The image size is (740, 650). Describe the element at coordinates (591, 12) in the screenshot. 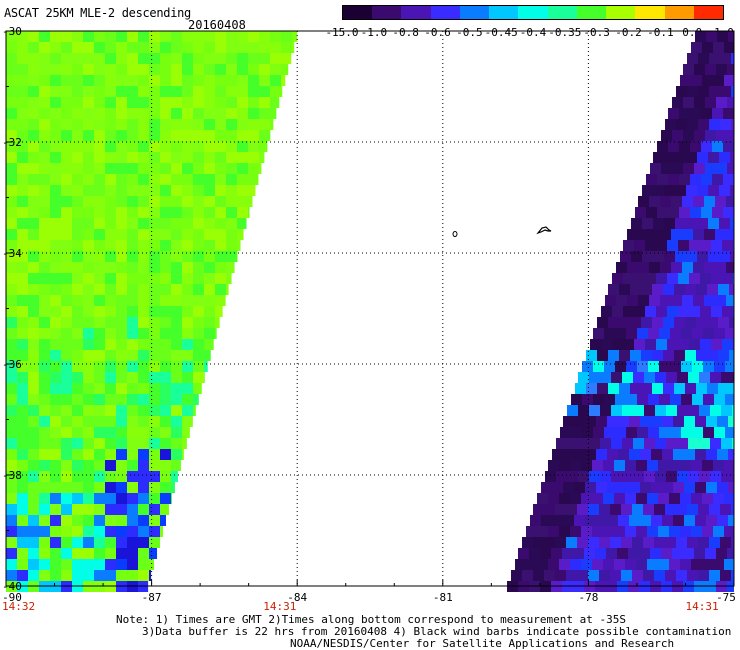

I see `colorbar-swatch` at that location.